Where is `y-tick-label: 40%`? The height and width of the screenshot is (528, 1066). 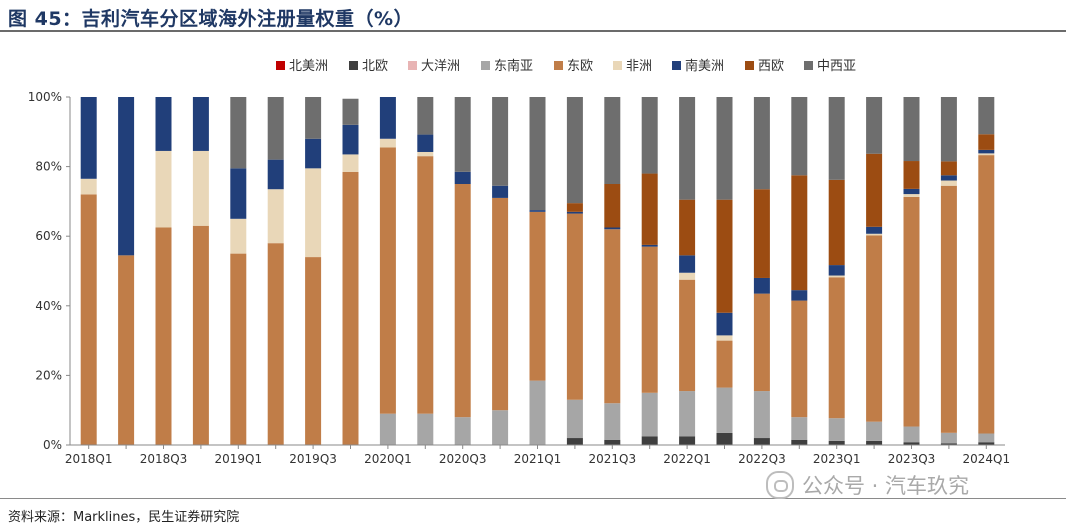 y-tick-label: 40% is located at coordinates (48, 306).